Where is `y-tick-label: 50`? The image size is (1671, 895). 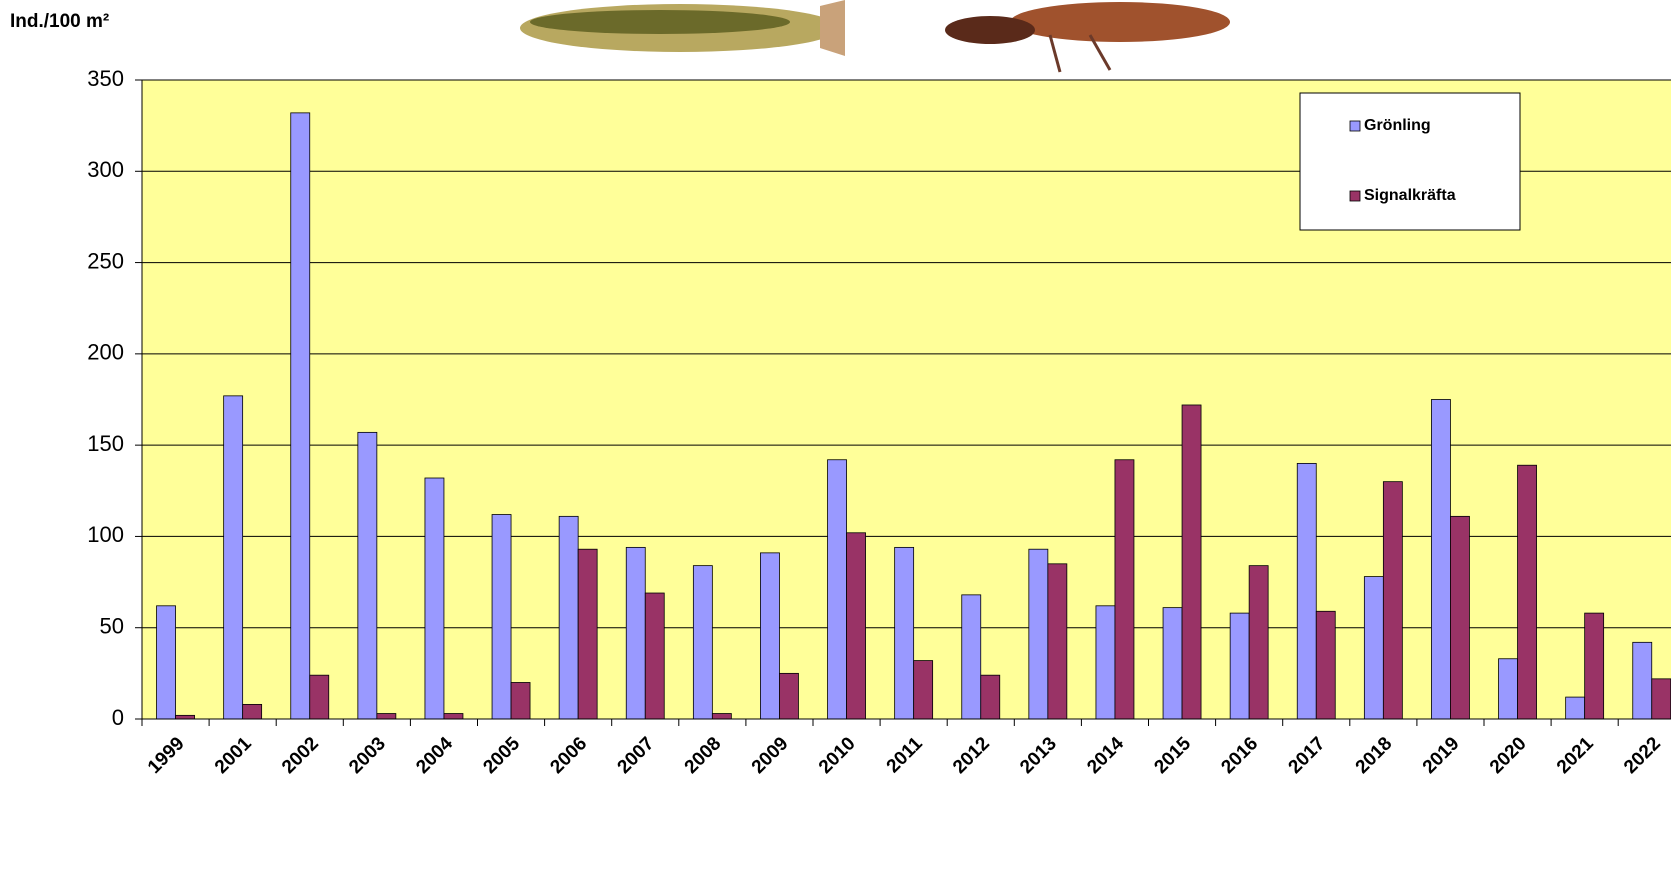
y-tick-label: 50 is located at coordinates (112, 626).